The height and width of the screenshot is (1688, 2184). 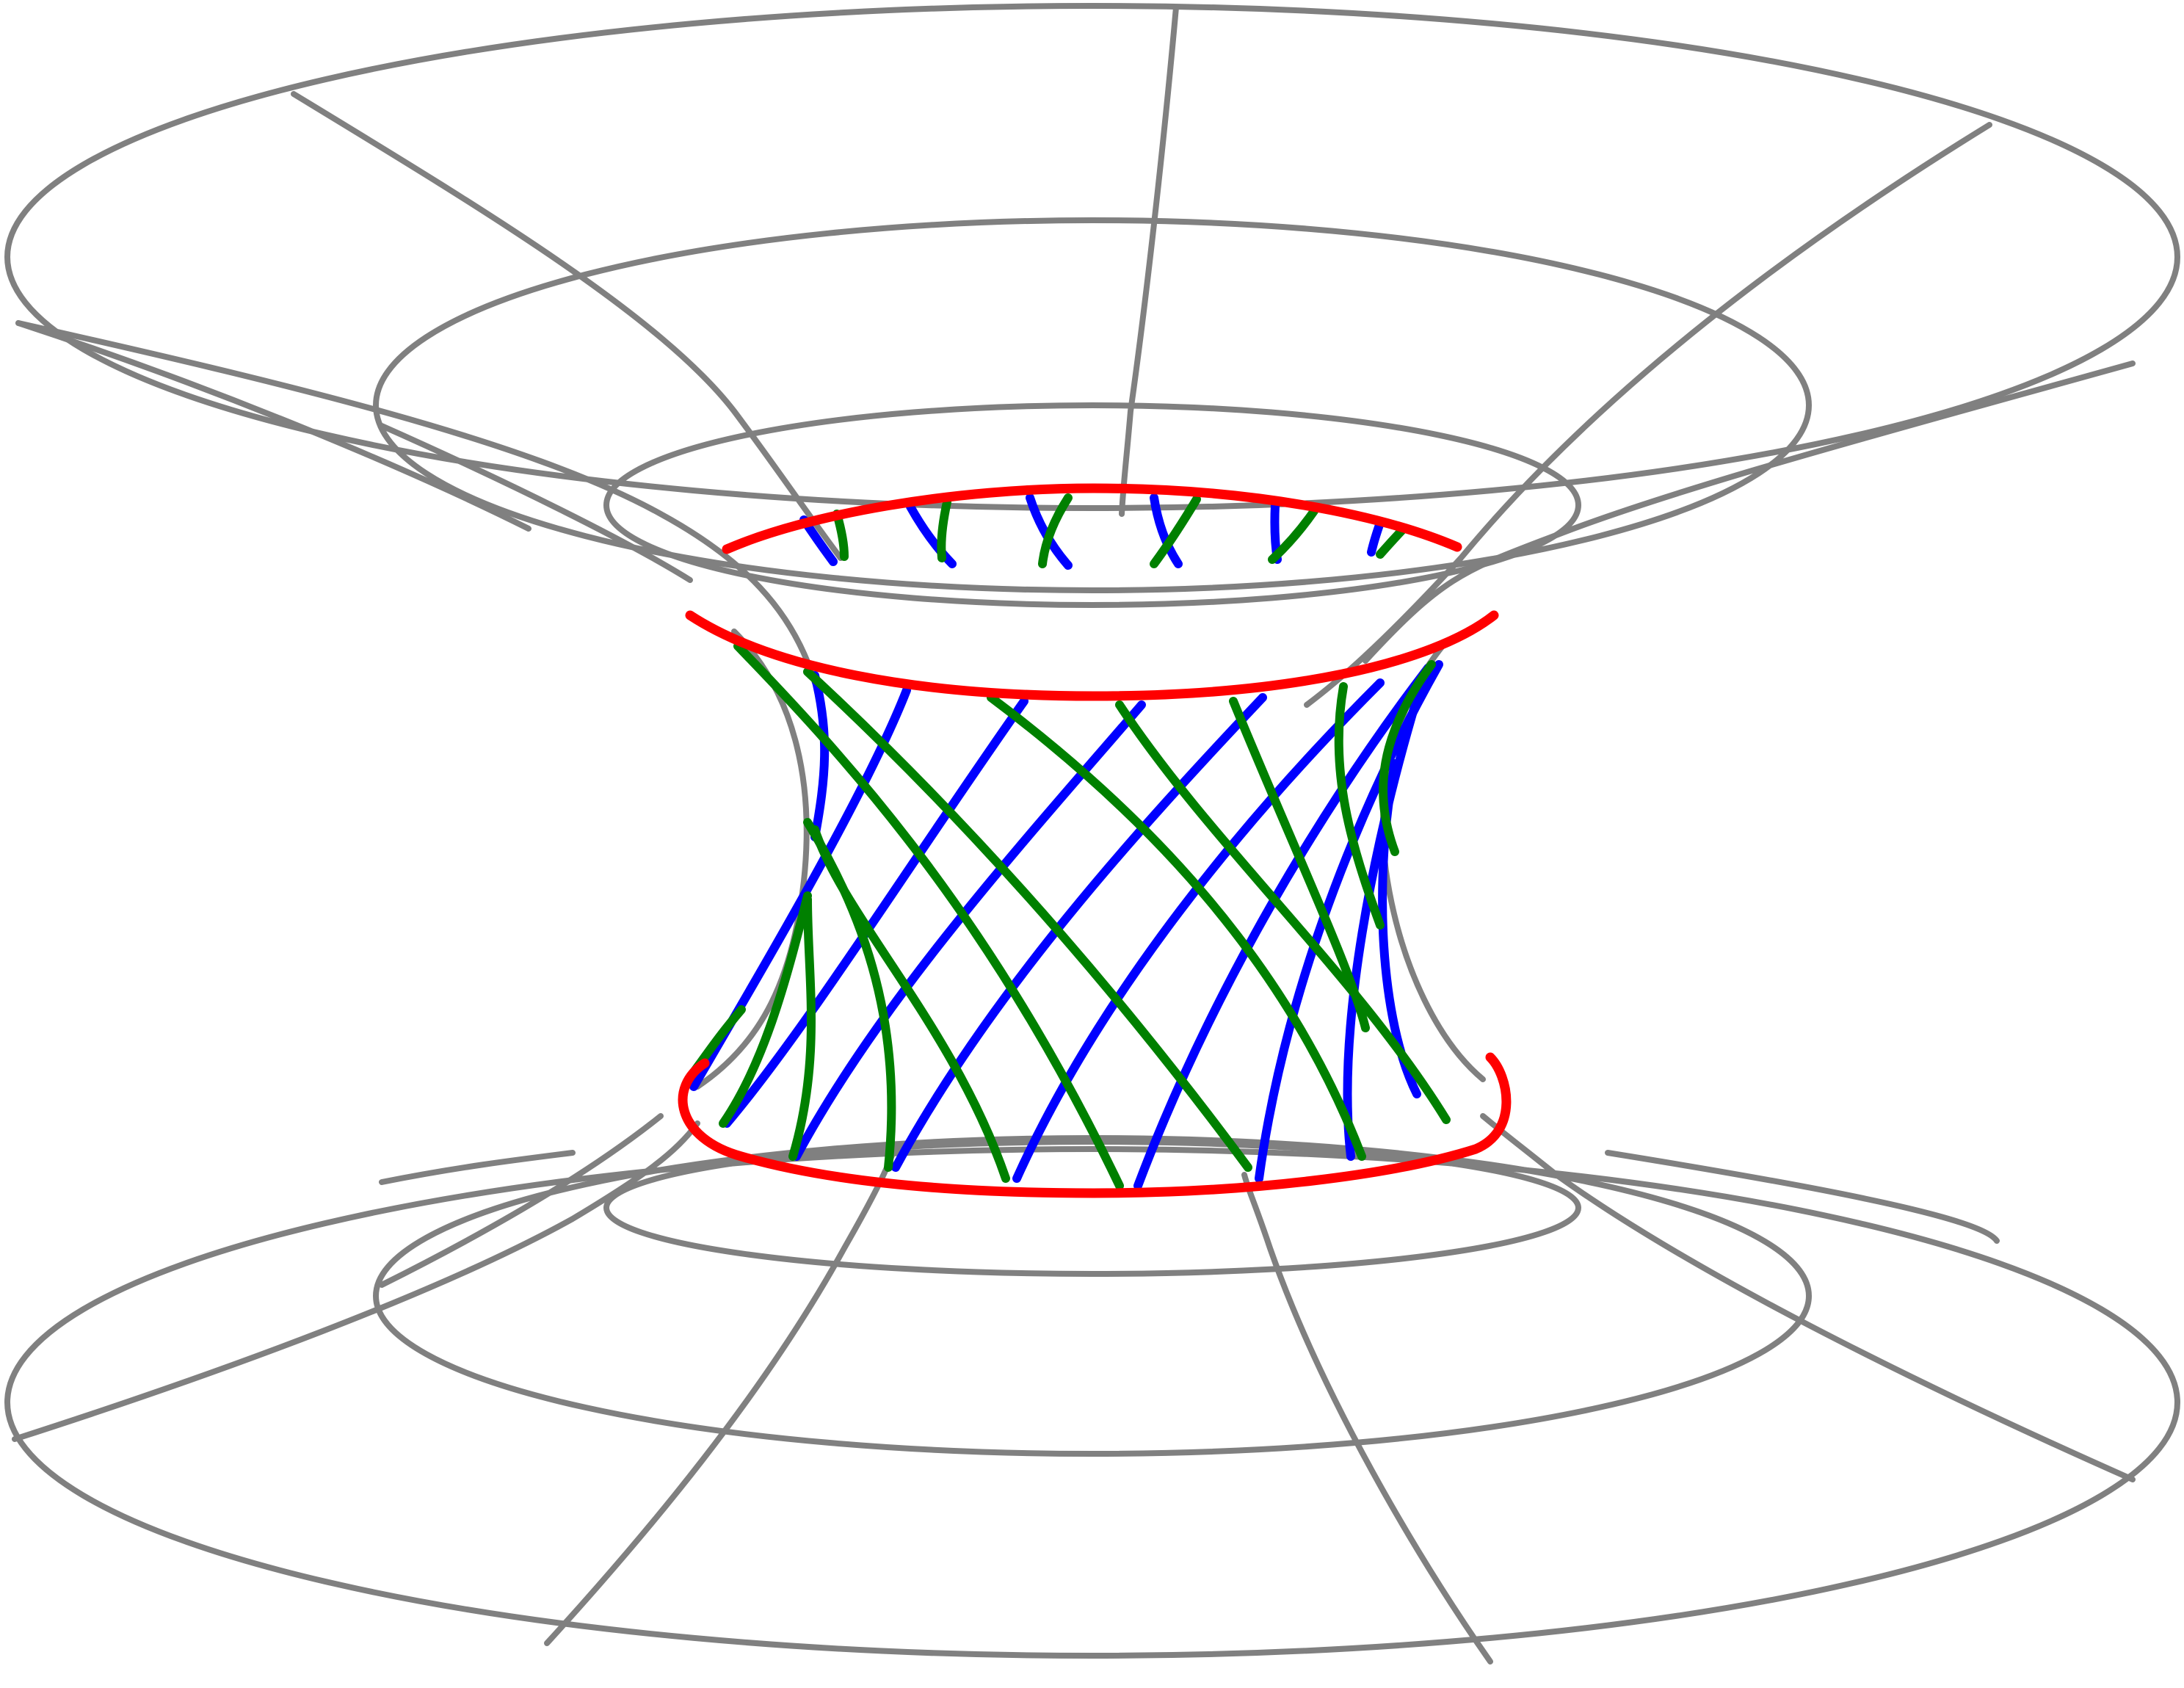 What do you see at coordinates (1092, 655) in the screenshot?
I see `red-arc-upper` at bounding box center [1092, 655].